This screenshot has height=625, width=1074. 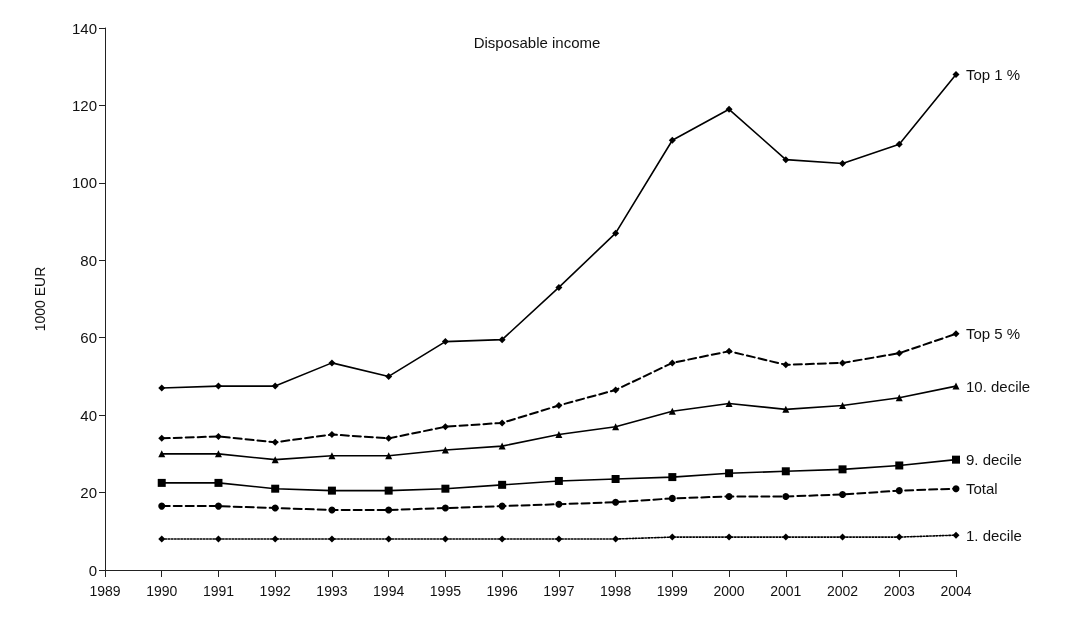 I want to click on y-tick-label: 20, so click(x=88, y=493).